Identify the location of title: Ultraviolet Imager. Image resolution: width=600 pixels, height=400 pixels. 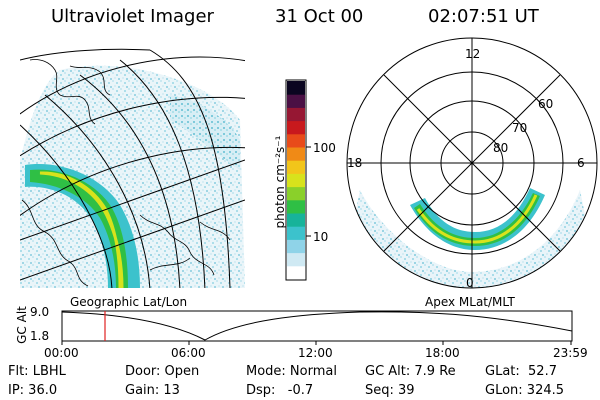
(132, 16).